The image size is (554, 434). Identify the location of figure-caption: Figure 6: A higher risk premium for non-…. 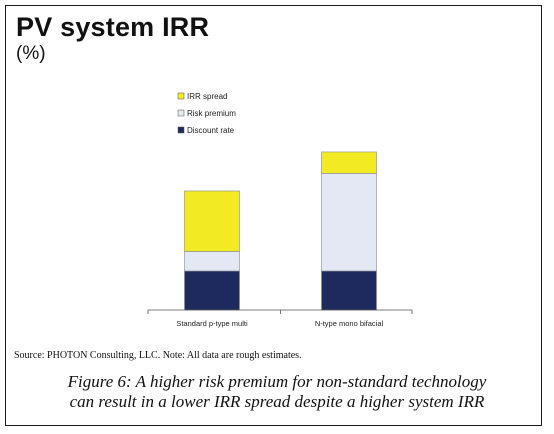
(277, 392).